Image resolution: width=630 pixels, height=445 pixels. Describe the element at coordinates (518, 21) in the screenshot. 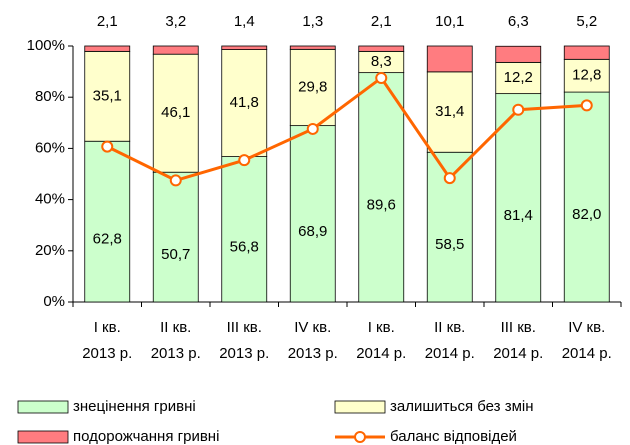

I see `value-label: 6,3` at that location.